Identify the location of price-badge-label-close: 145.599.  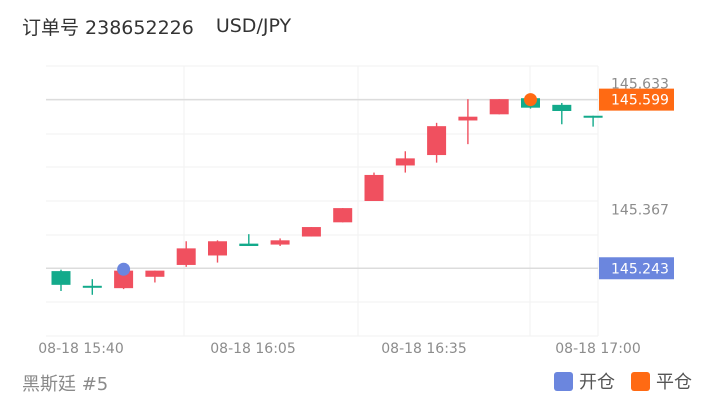
(640, 101).